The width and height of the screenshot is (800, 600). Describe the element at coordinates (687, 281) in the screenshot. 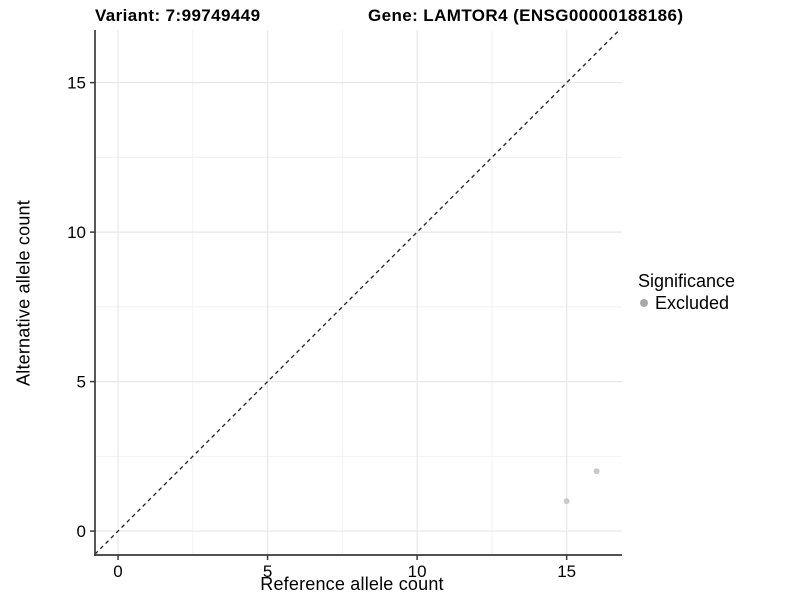

I see `legend-title: Significance` at that location.